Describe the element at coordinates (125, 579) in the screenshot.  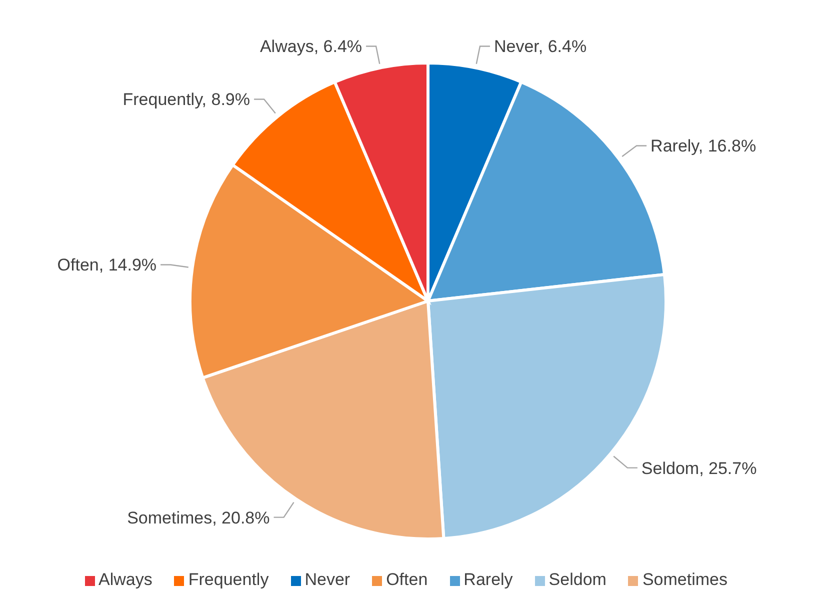
I see `legend-label: Always` at that location.